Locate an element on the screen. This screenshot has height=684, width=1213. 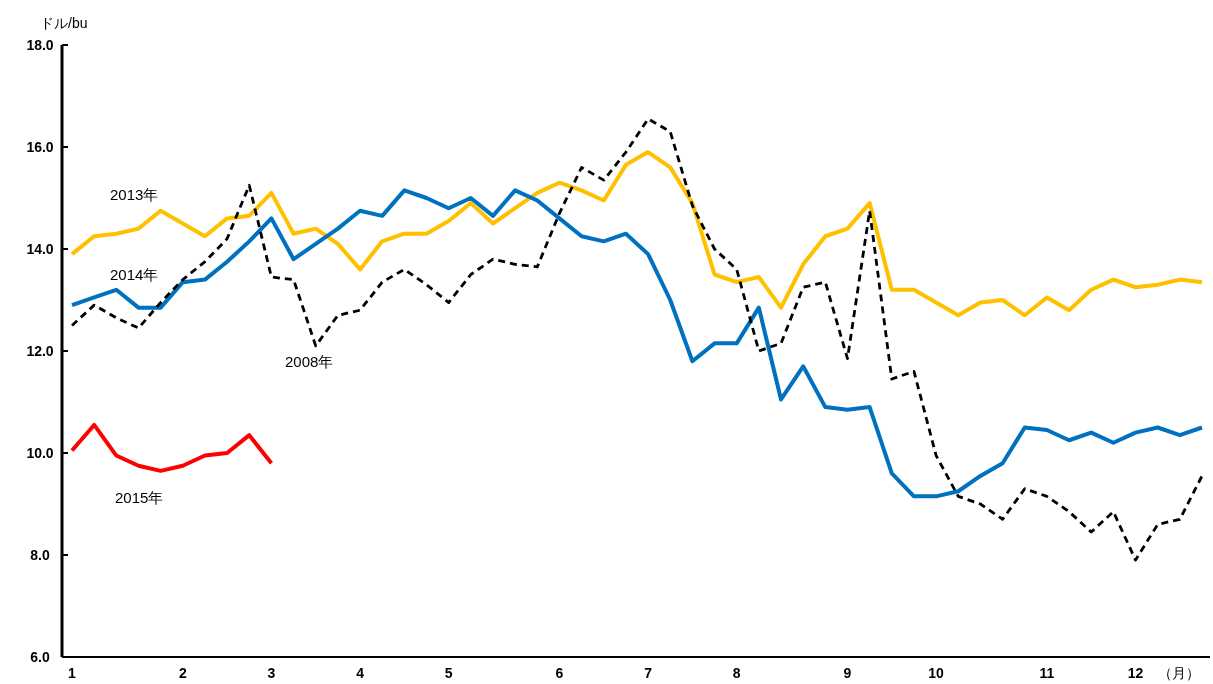
series-label: 2008年 is located at coordinates (309, 361).